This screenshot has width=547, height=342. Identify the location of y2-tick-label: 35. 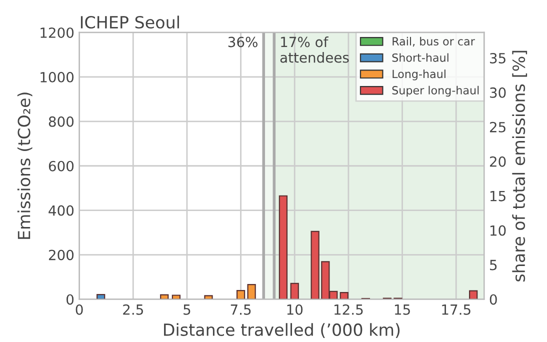
(498, 58).